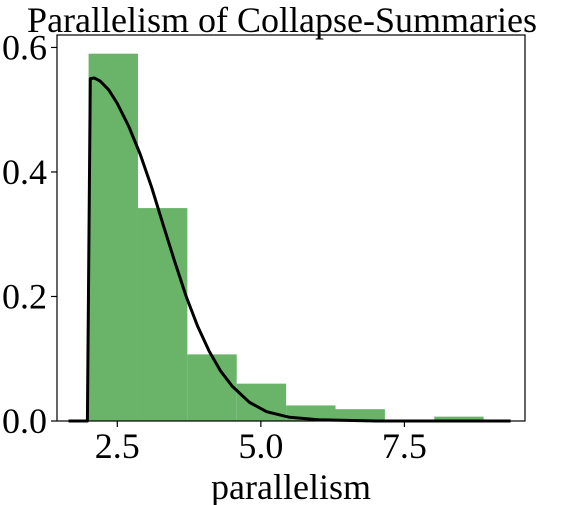 The width and height of the screenshot is (571, 505). I want to click on x-tick-label: 5.0, so click(260, 446).